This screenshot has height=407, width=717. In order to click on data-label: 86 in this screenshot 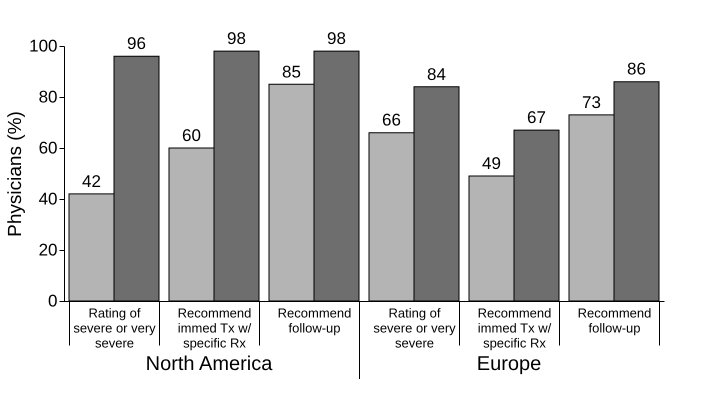, I will do `click(636, 69)`.